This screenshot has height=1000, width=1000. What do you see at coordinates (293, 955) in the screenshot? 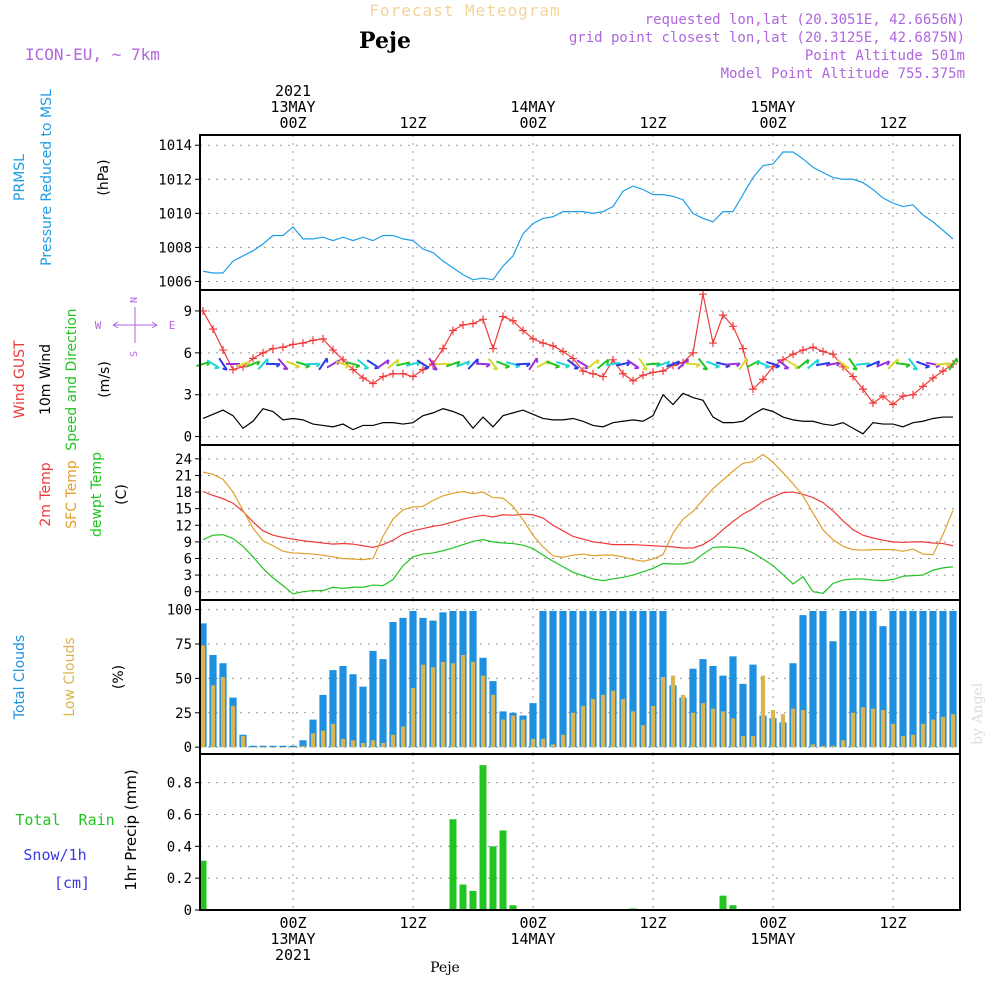
I see `bottom-time-label: 2021` at bounding box center [293, 955].